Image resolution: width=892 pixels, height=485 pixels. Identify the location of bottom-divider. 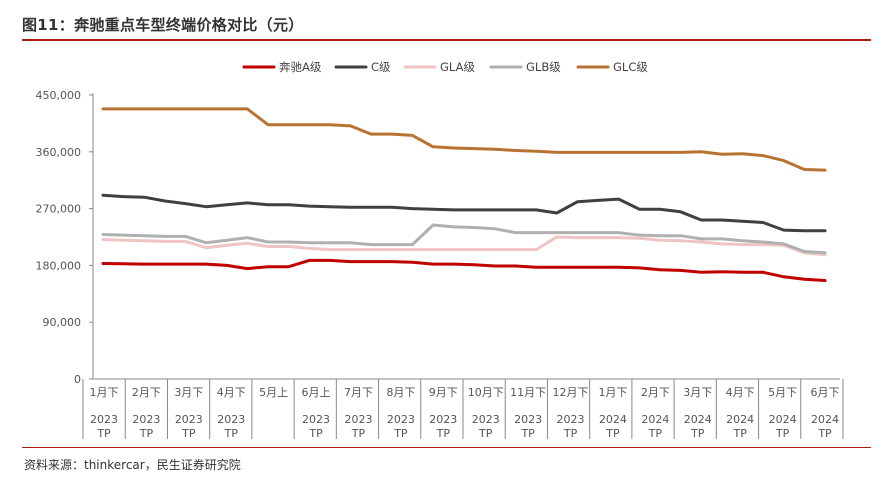
(446, 447).